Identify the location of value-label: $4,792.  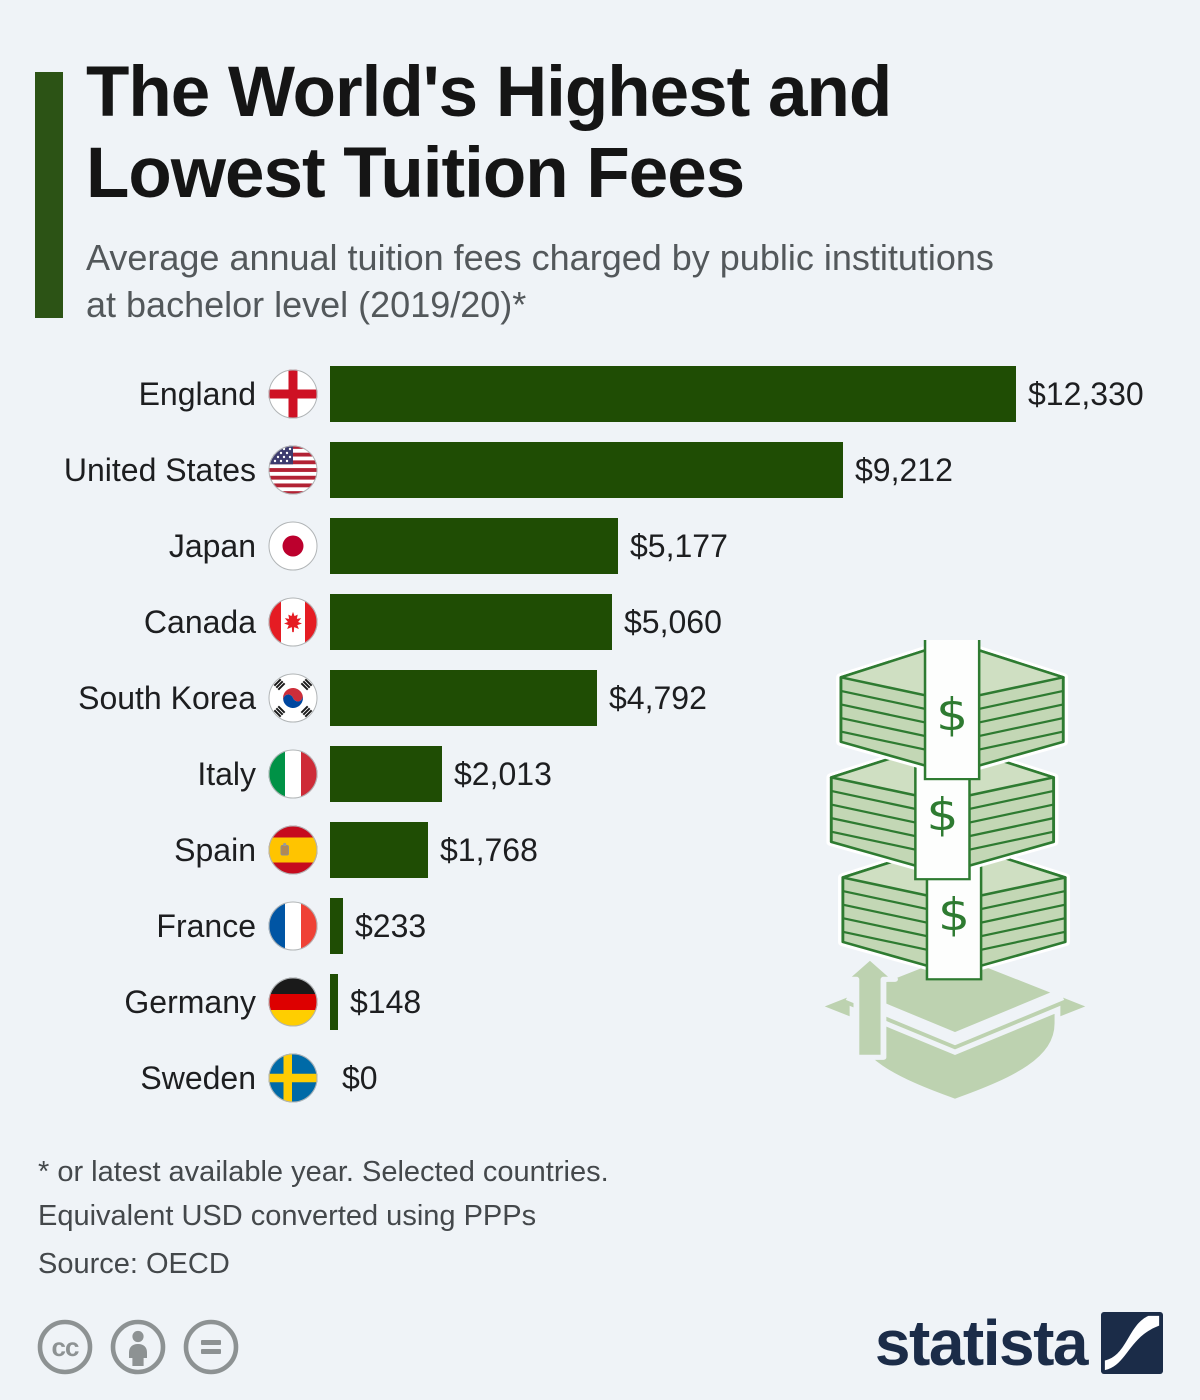
(658, 697).